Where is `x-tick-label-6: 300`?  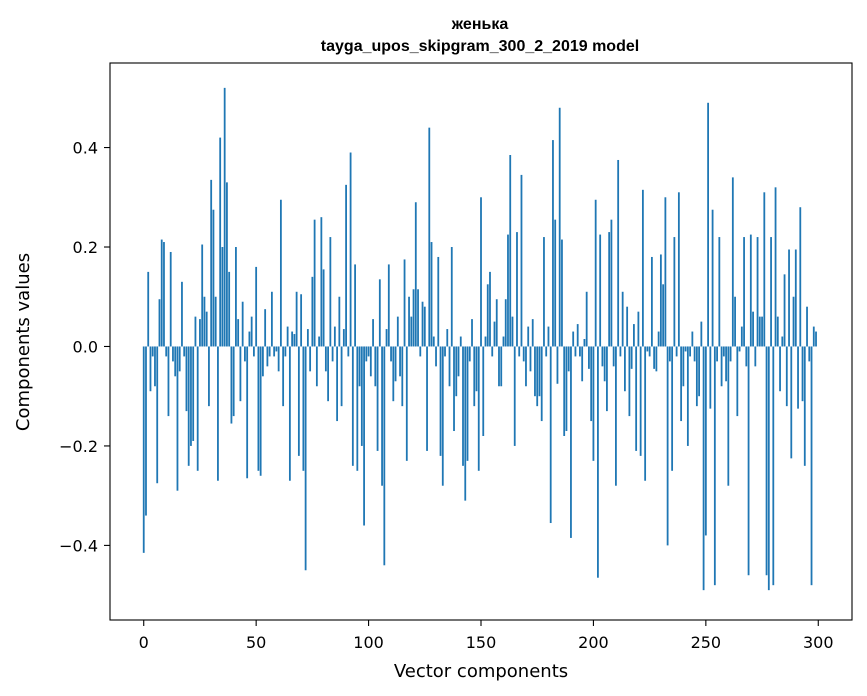
x-tick-label-6: 300 is located at coordinates (818, 642).